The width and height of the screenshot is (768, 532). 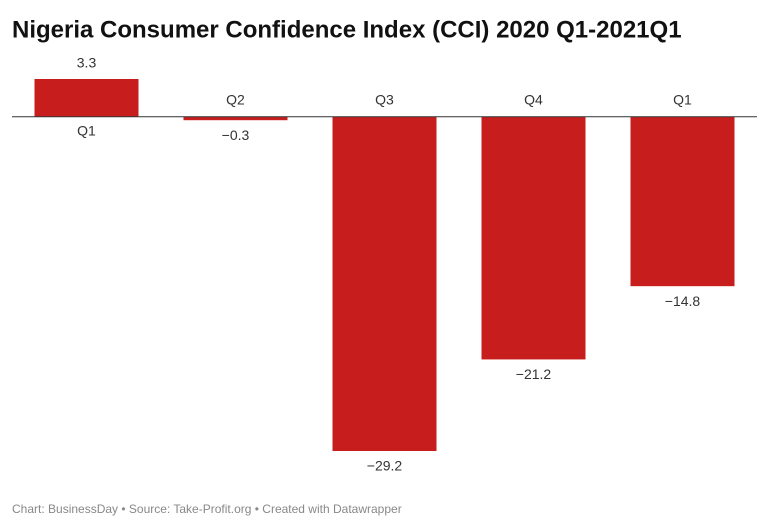 I want to click on x-tick-label: Q4, so click(x=533, y=99).